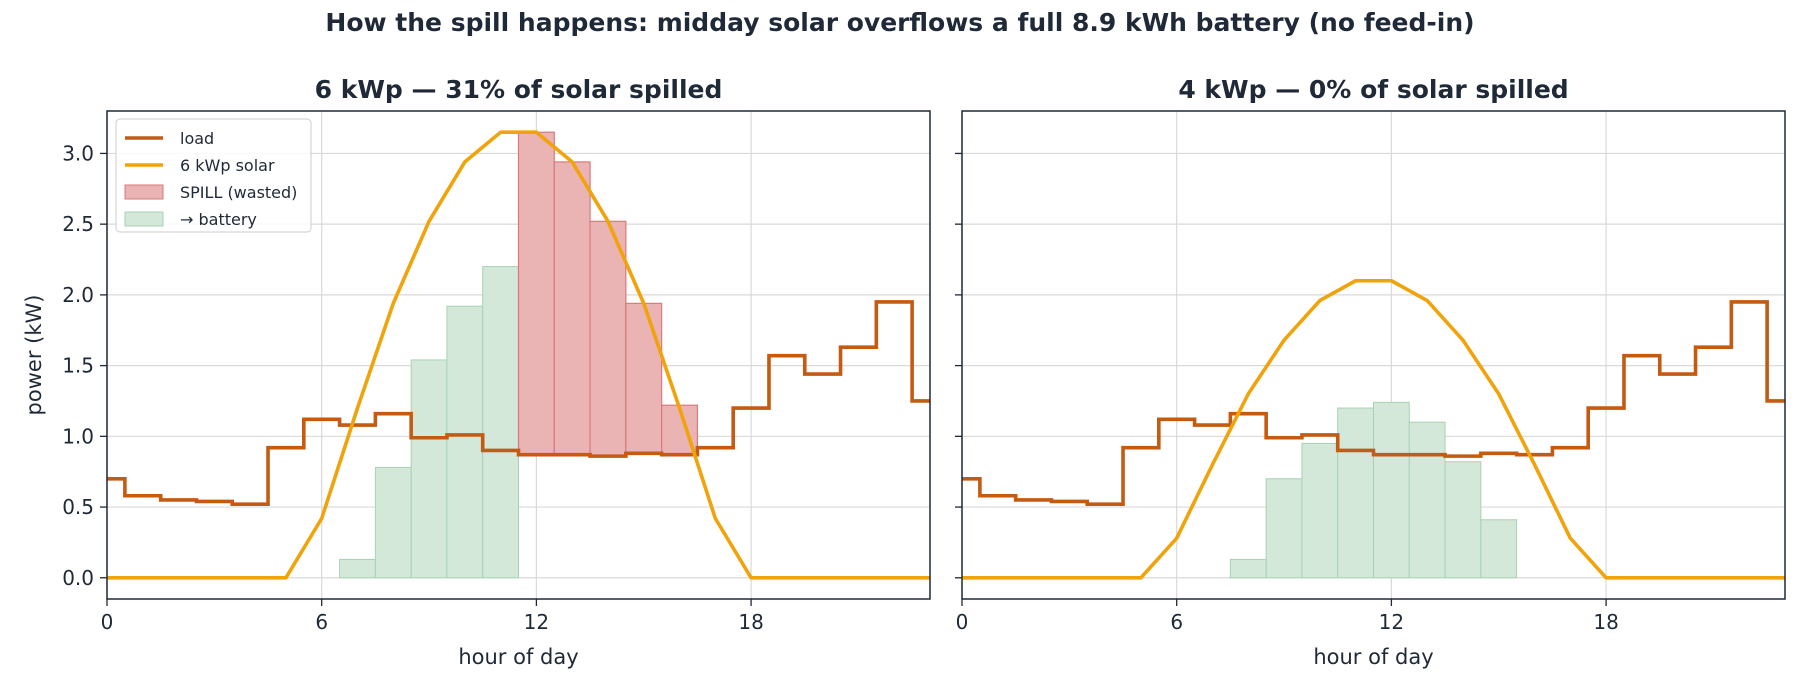 The image size is (1800, 690). What do you see at coordinates (78, 578) in the screenshot?
I see `y-tick-label: 0.0` at bounding box center [78, 578].